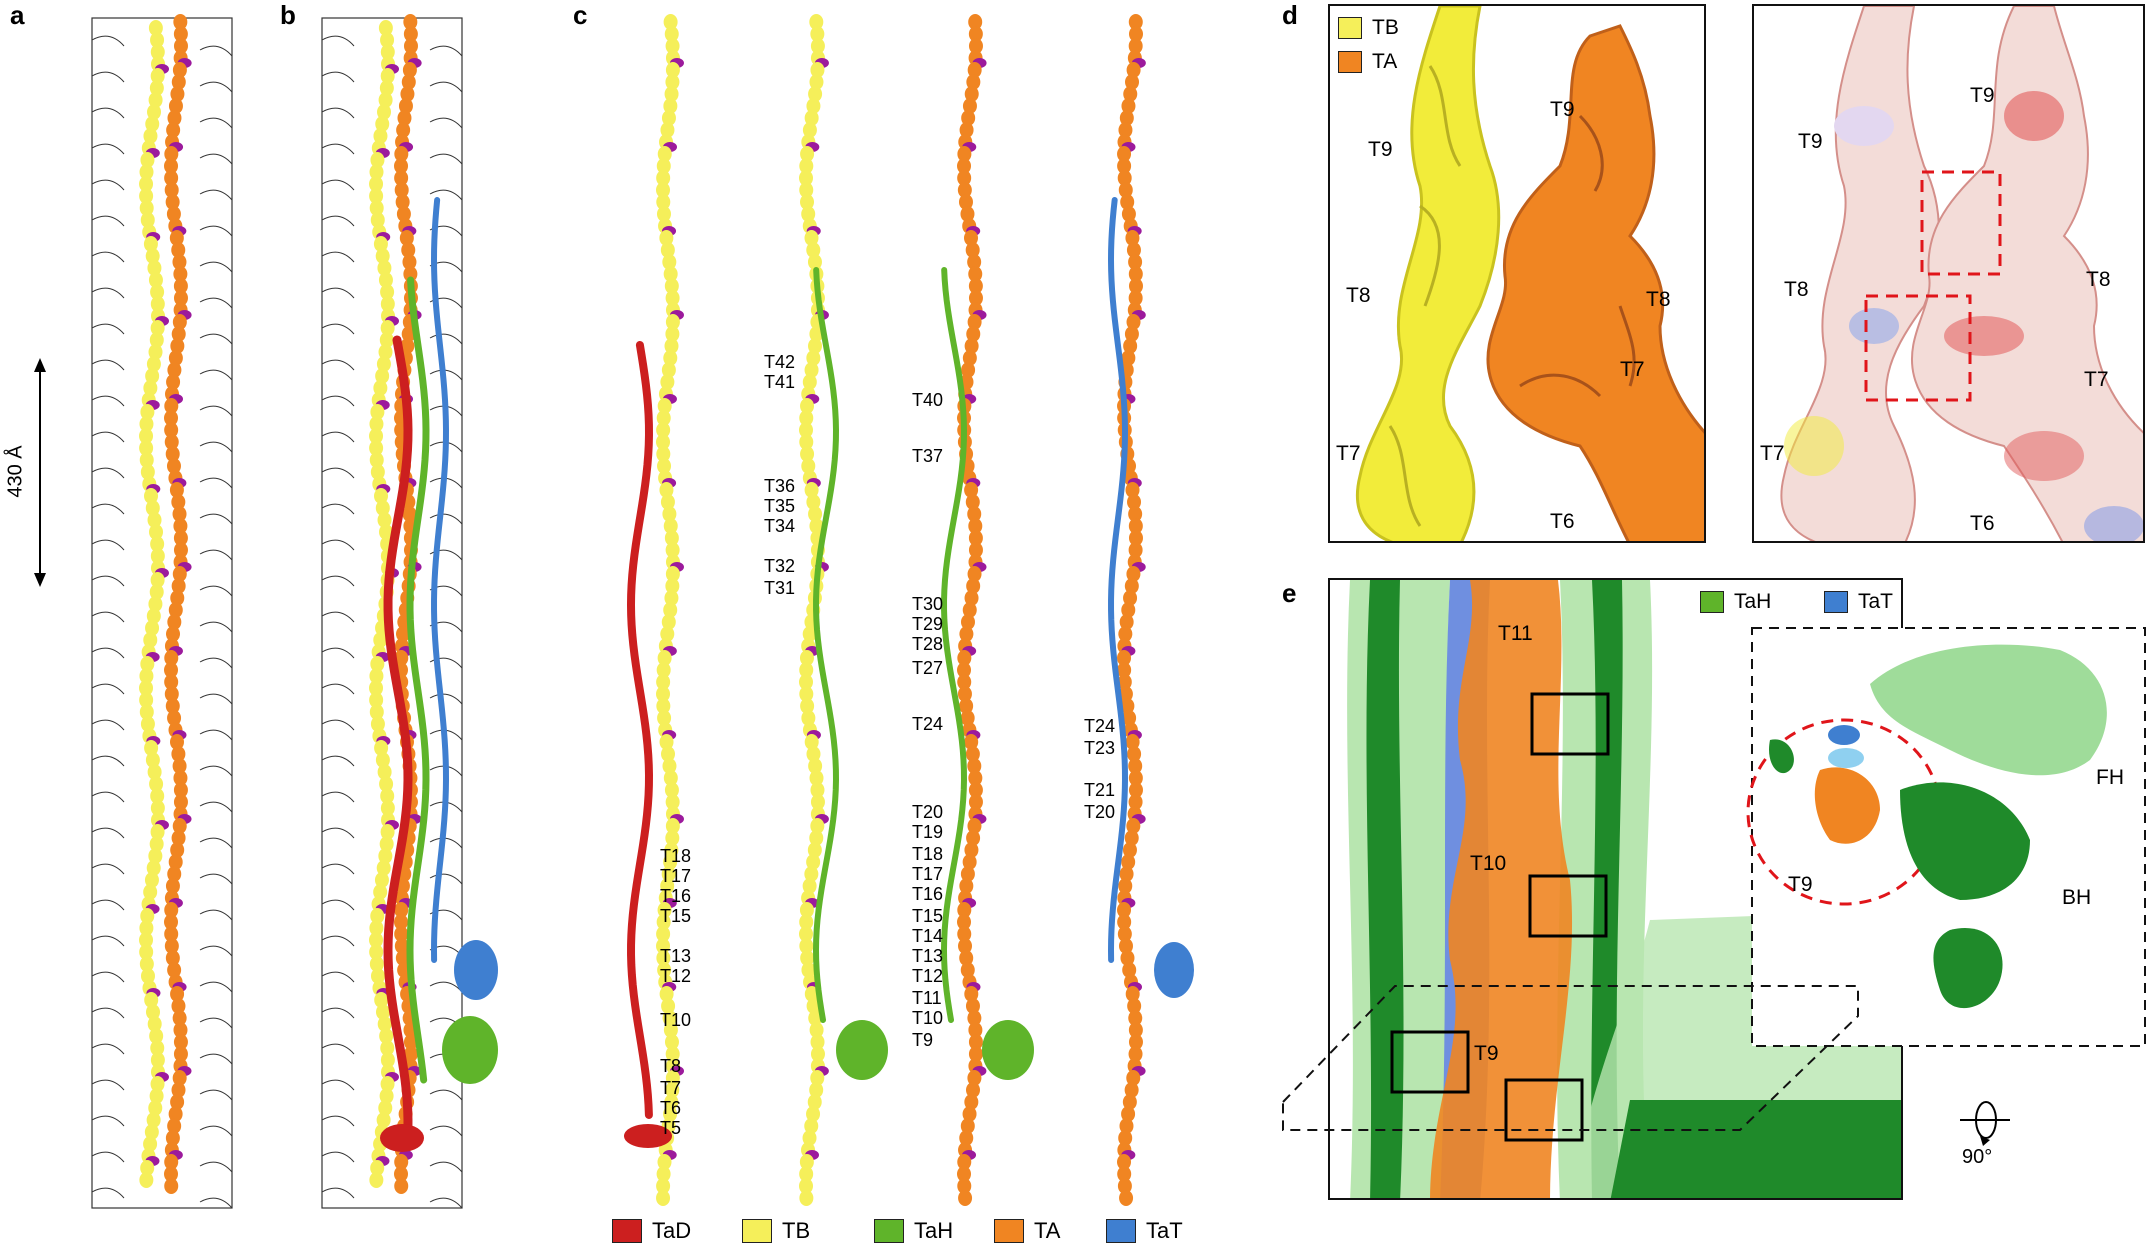 This screenshot has height=1244, width=2147. Describe the element at coordinates (1350, 28) in the screenshot. I see `swatch-d-tb` at that location.